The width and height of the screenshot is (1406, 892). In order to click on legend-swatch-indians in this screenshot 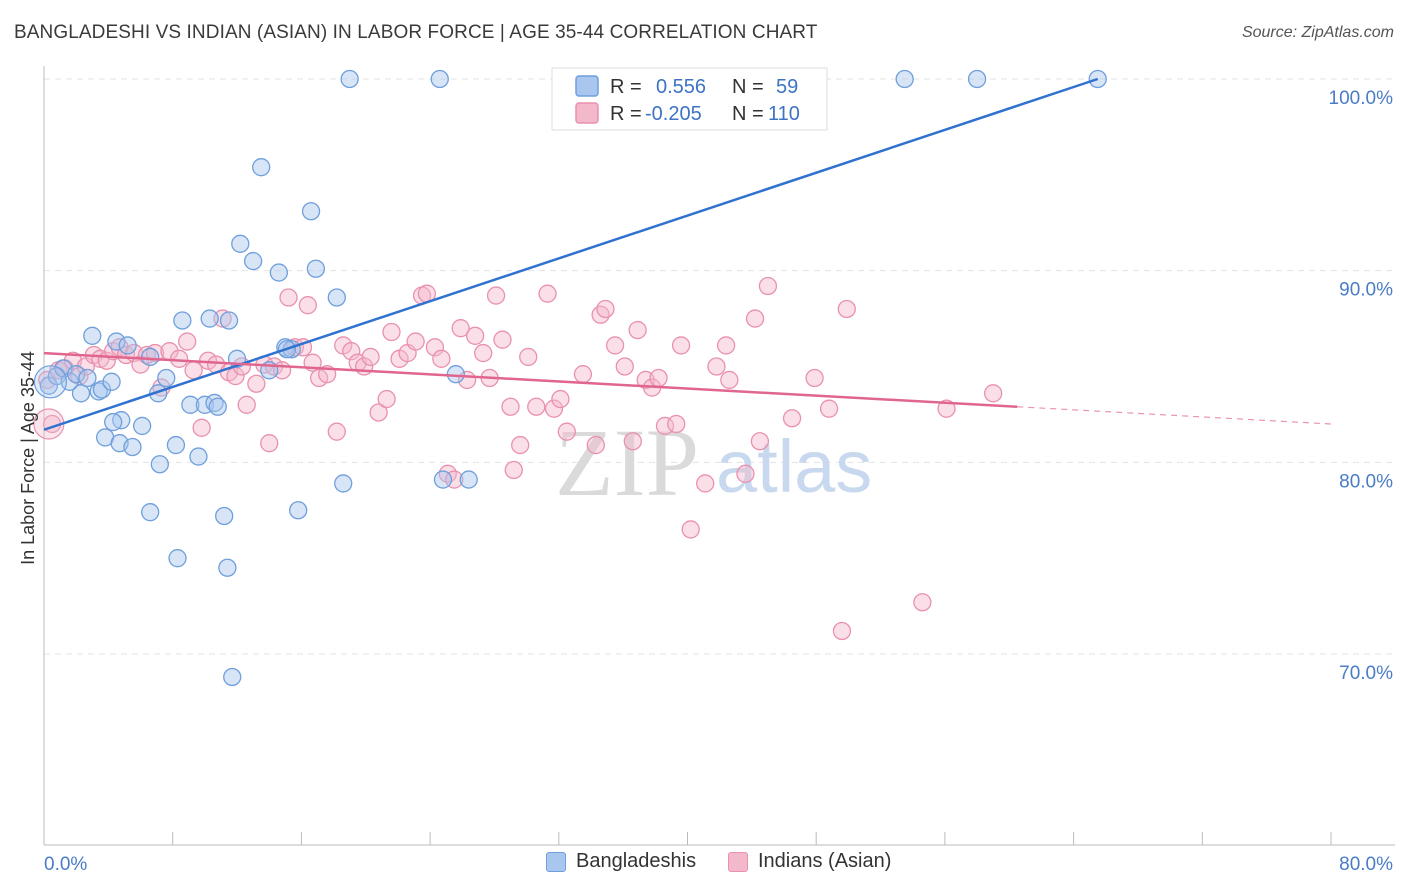, I will do `click(587, 113)`.